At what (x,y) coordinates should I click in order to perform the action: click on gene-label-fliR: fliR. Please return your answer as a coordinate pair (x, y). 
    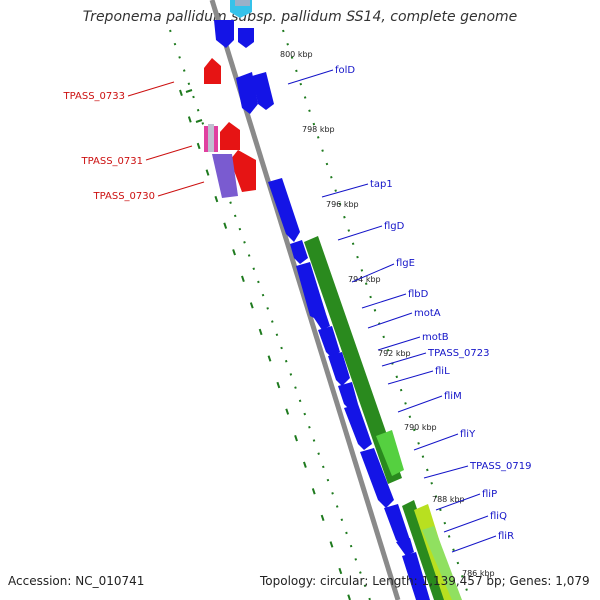
    Looking at the image, I should click on (506, 536).